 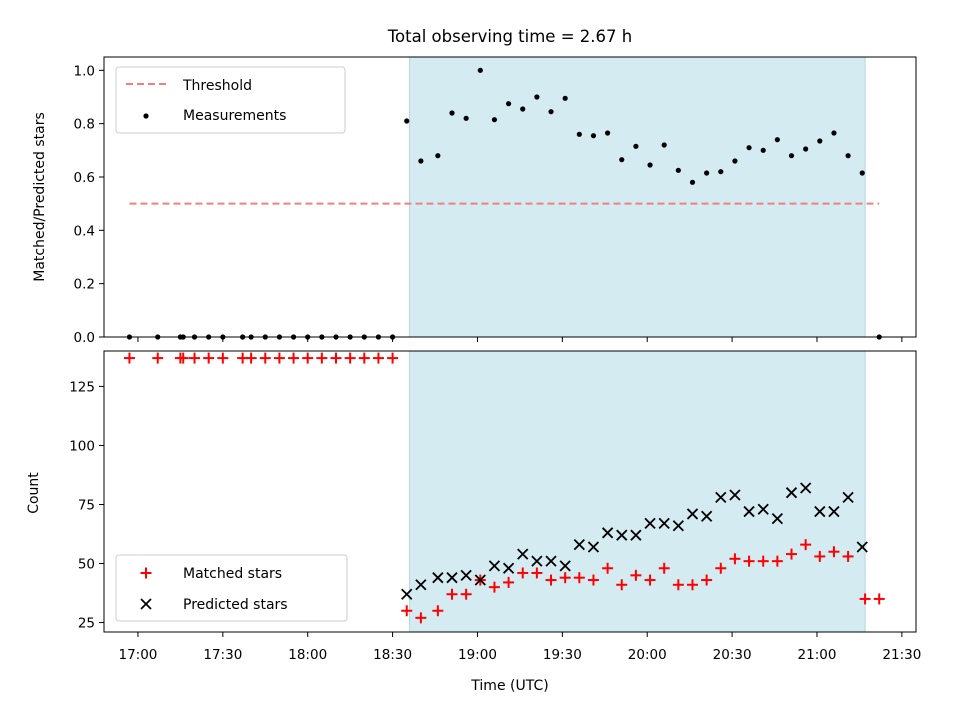 I want to click on bottom-series-1-point-28-b, so click(x=806, y=488).